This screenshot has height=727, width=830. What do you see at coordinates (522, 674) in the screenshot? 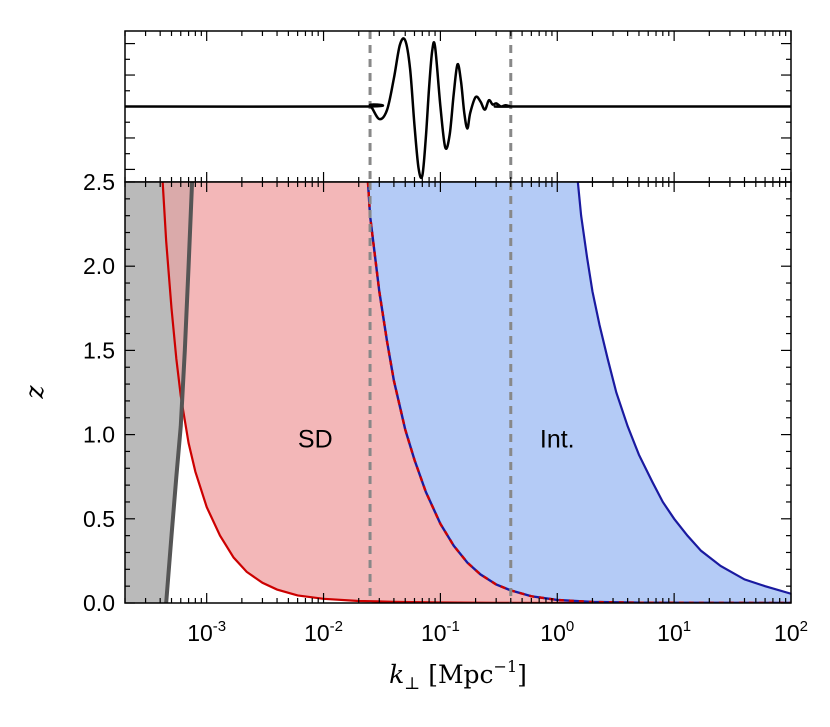
I see `x-axis-title-units-close: ]` at bounding box center [522, 674].